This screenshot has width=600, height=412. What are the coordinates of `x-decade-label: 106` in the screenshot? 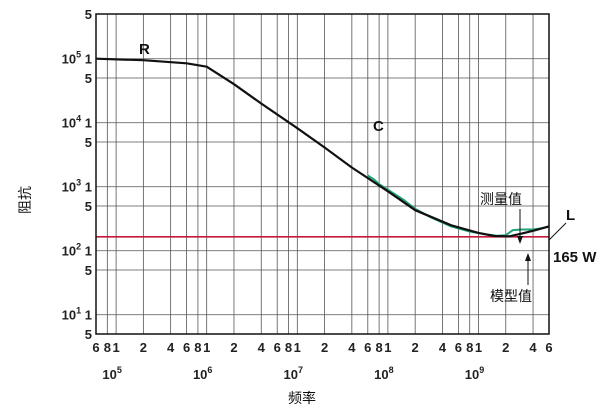 It's located at (202, 373).